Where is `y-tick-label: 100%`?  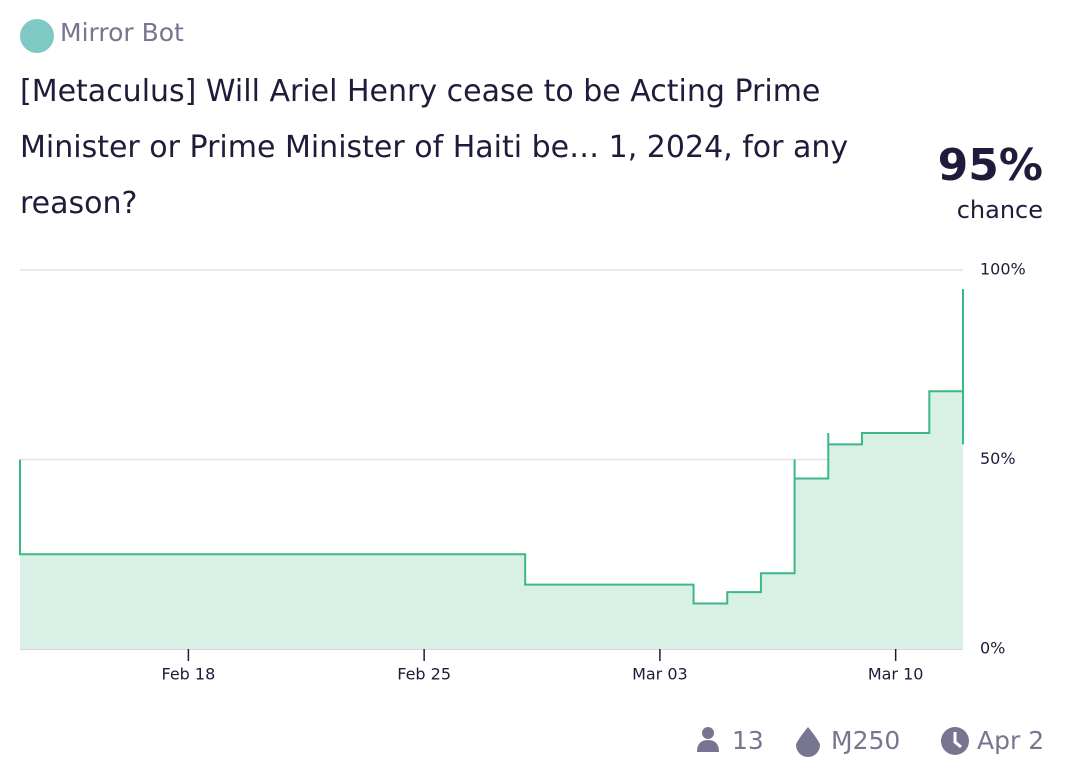
y-tick-label: 100% is located at coordinates (1003, 269).